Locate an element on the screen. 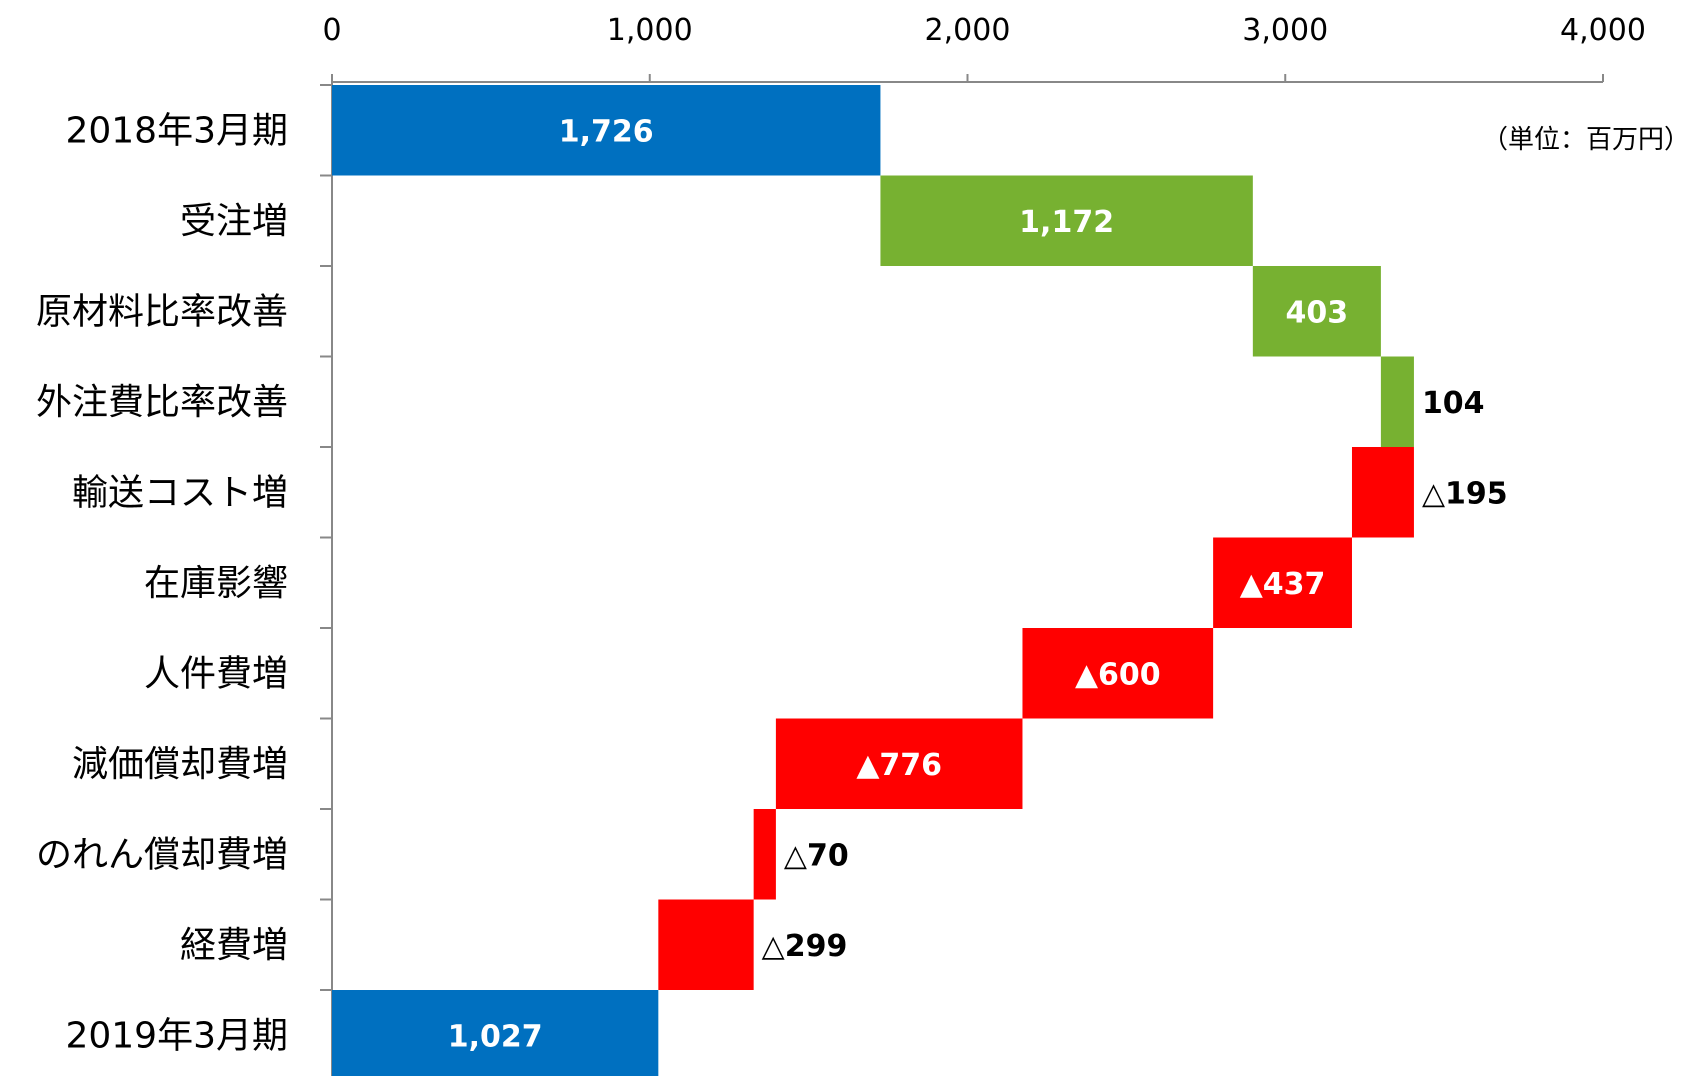 This screenshot has width=1699, height=1076. category-label: 輸送コスト増 is located at coordinates (180, 492).